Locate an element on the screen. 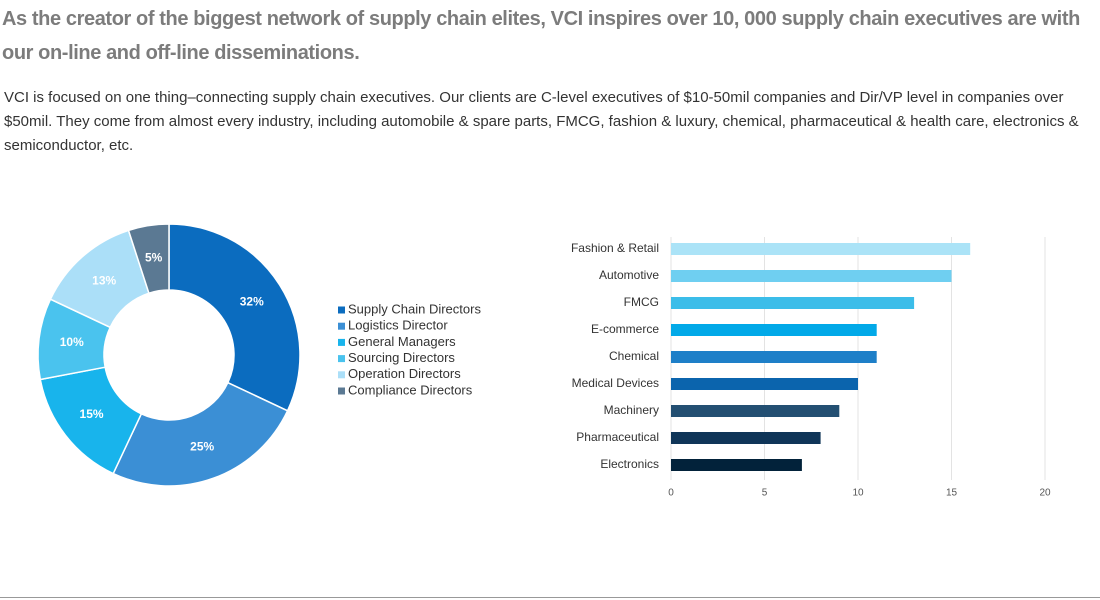 This screenshot has height=600, width=1100. x-tick-label: 20 is located at coordinates (1045, 493).